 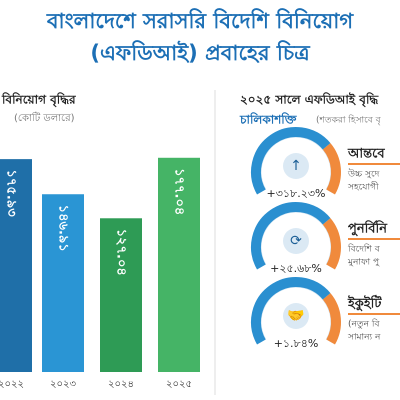 What do you see at coordinates (296, 193) in the screenshot?
I see `gauge-value-label: +৩১৮.২৩%` at bounding box center [296, 193].